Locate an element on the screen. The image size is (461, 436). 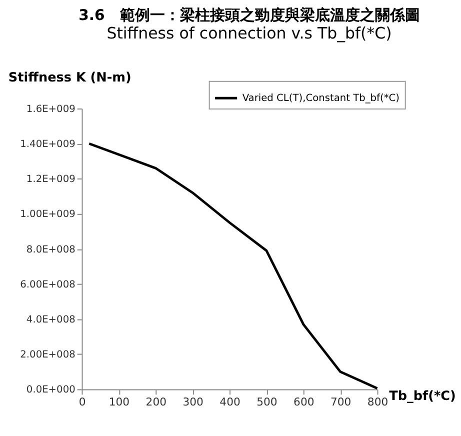
x-tick-label: 800 is located at coordinates (377, 401).